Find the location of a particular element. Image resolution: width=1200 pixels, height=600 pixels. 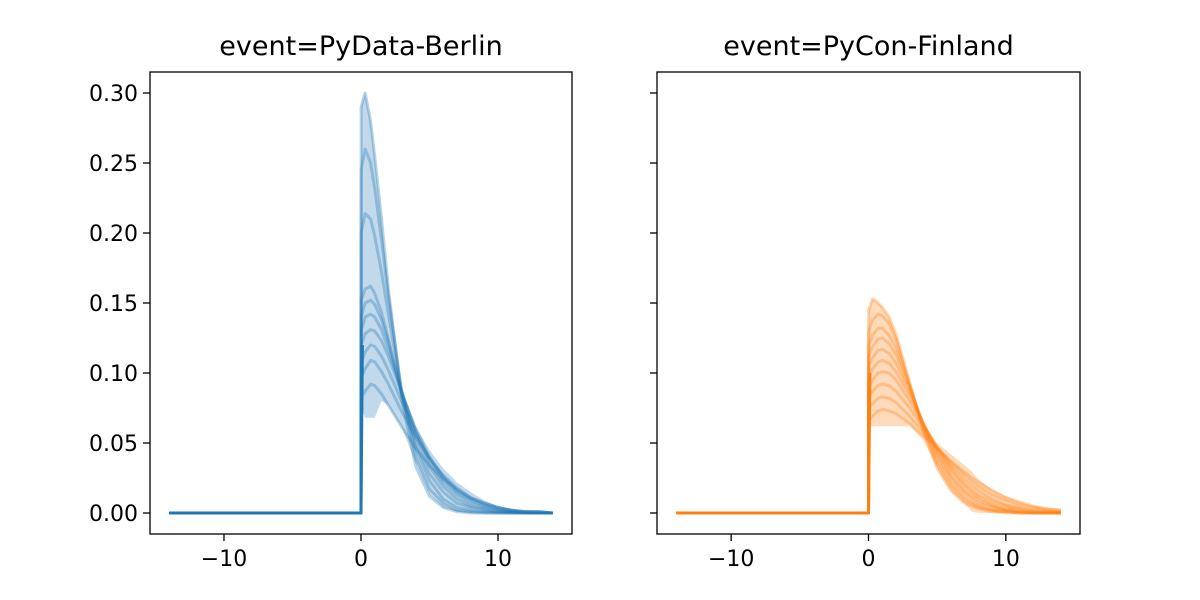

panel-title: event=PyData-Berlin is located at coordinates (360, 46).